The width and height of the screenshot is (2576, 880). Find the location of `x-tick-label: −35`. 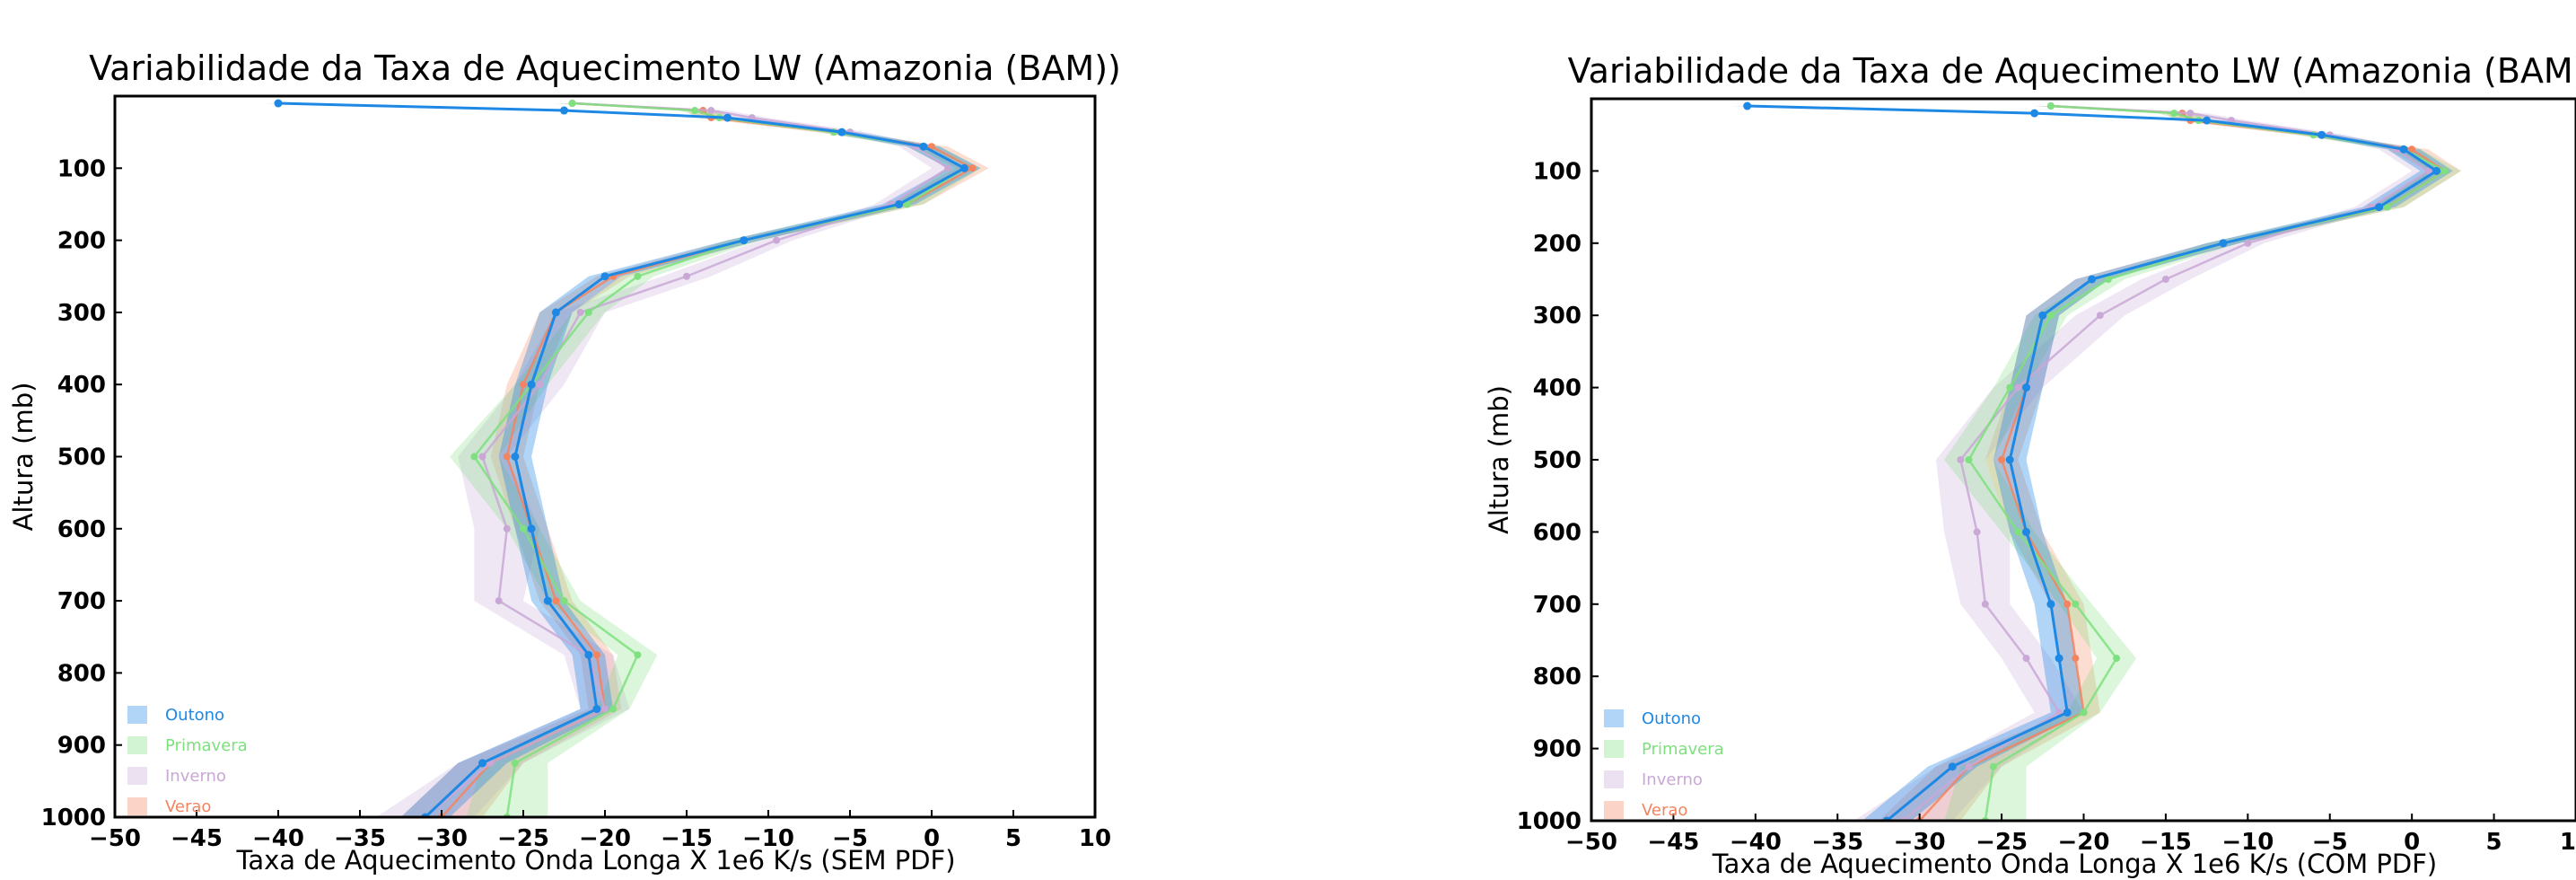

x-tick-label: −35 is located at coordinates (360, 838).